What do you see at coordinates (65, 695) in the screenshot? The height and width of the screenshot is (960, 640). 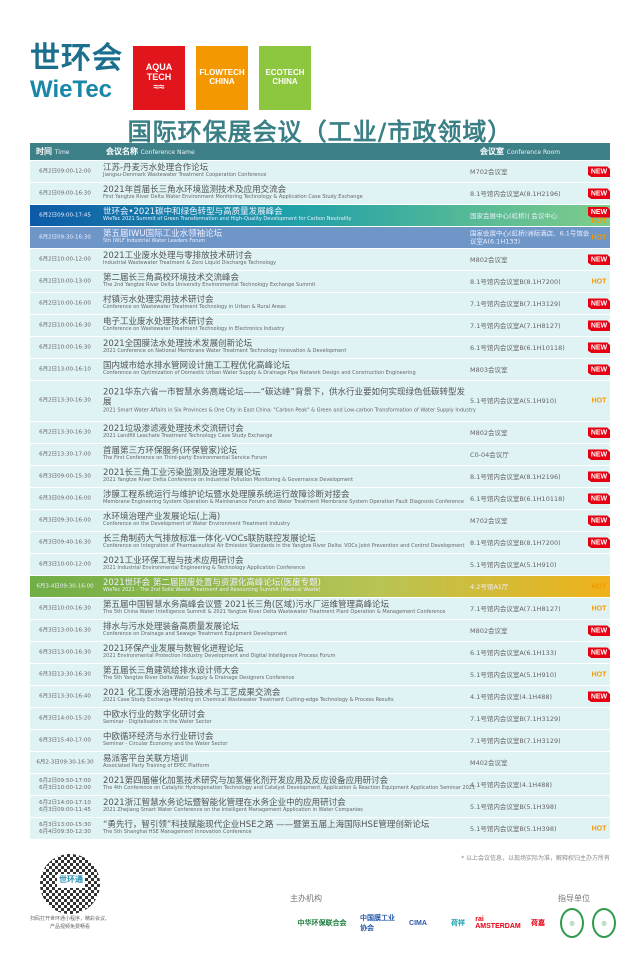 I see `row-time: 6月3日13:30-16:40` at bounding box center [65, 695].